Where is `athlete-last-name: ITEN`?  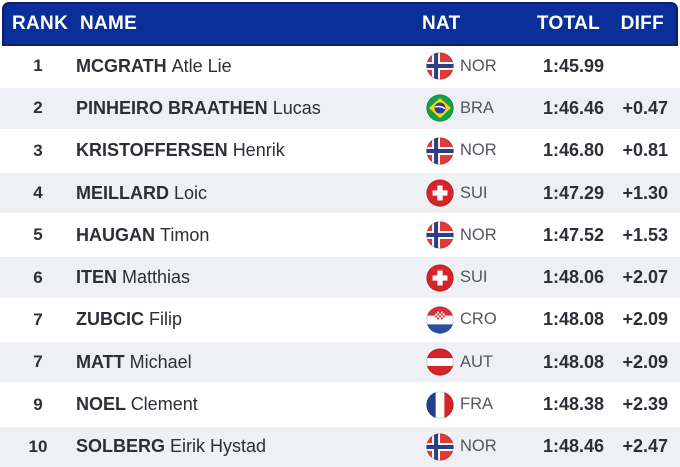 athlete-last-name: ITEN is located at coordinates (99, 277).